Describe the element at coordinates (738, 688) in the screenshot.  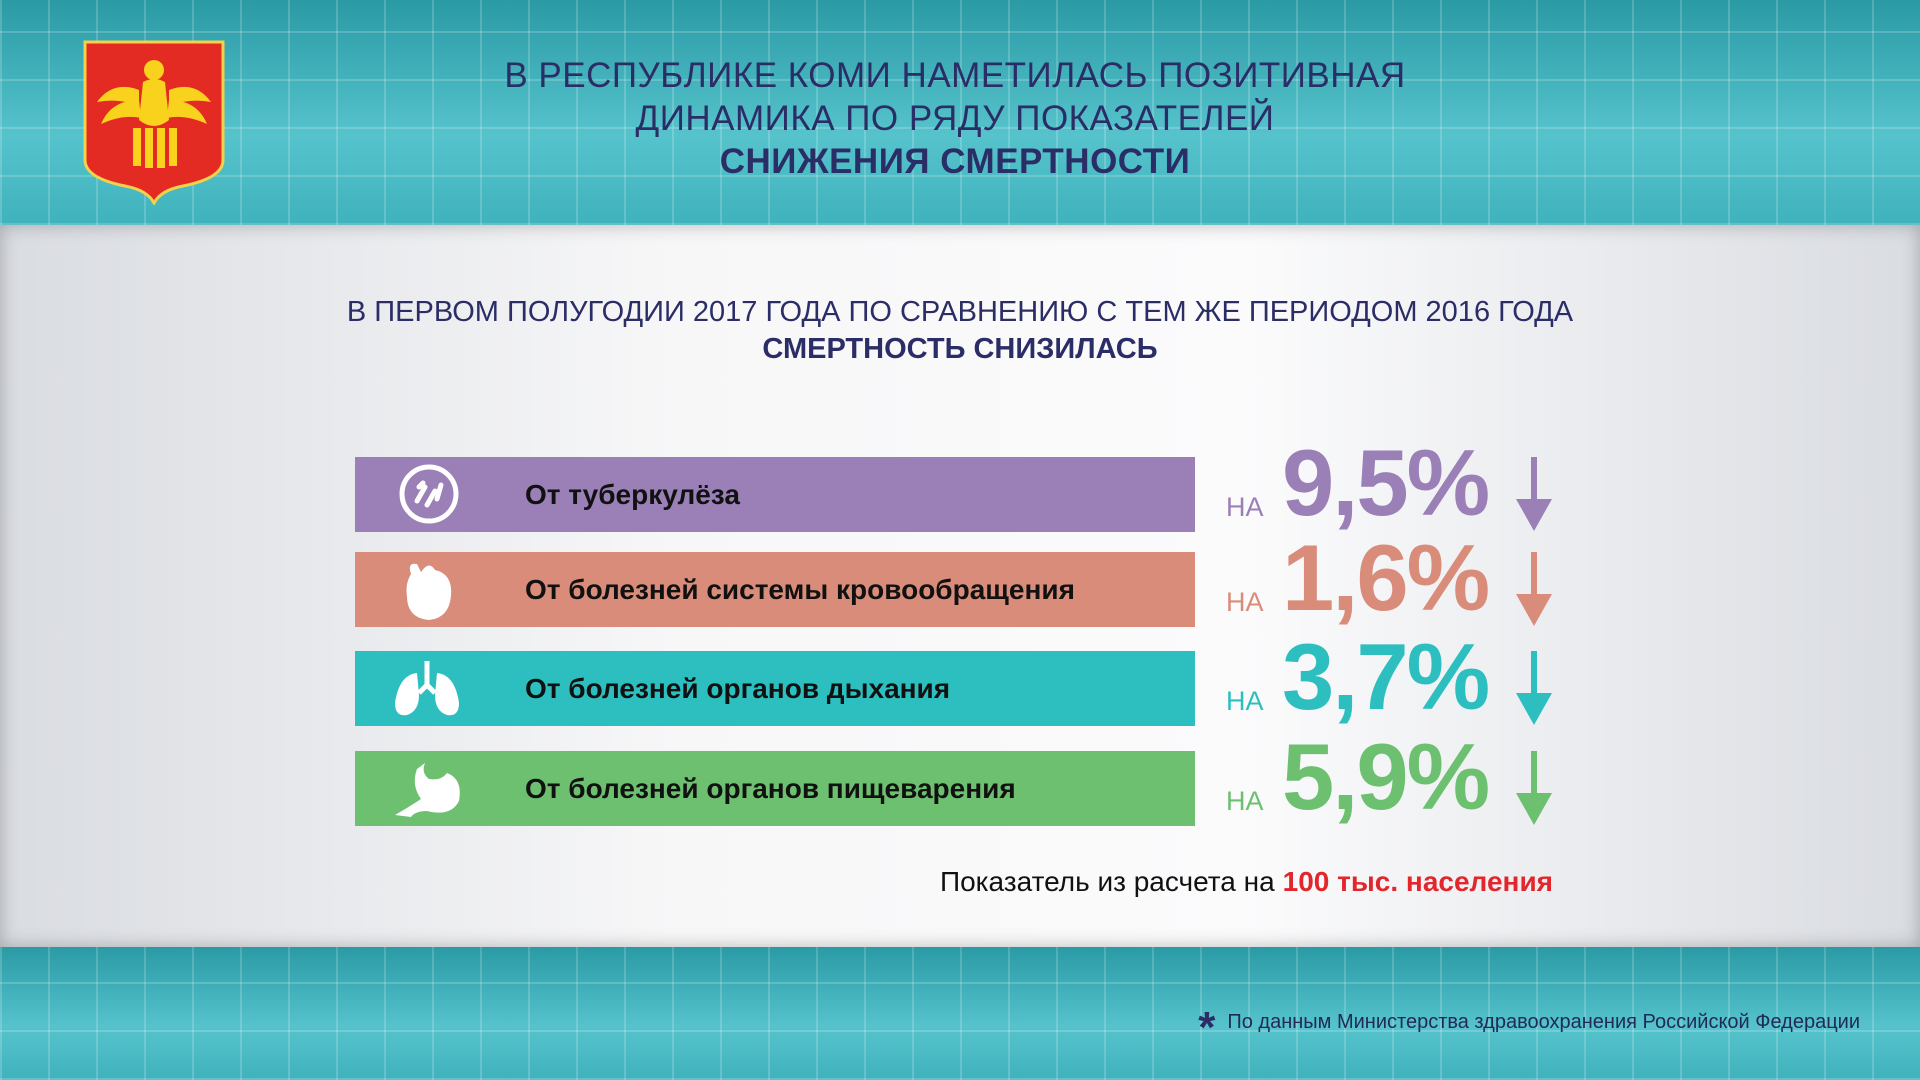
I see `row-label: От болезней органов дыхания` at that location.